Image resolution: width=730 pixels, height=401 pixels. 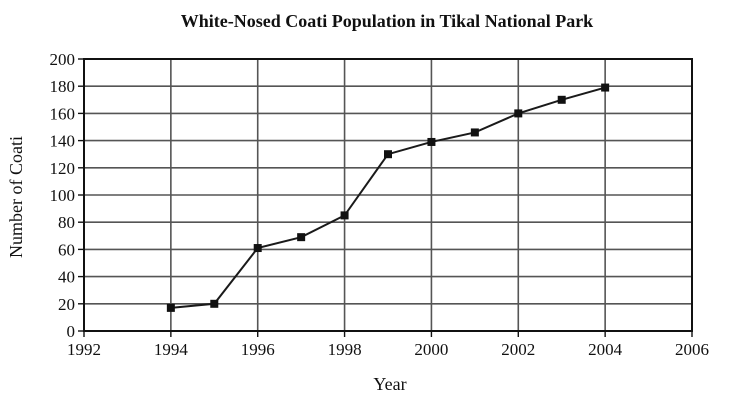 I want to click on y-tick-label-120: 120, so click(x=63, y=168).